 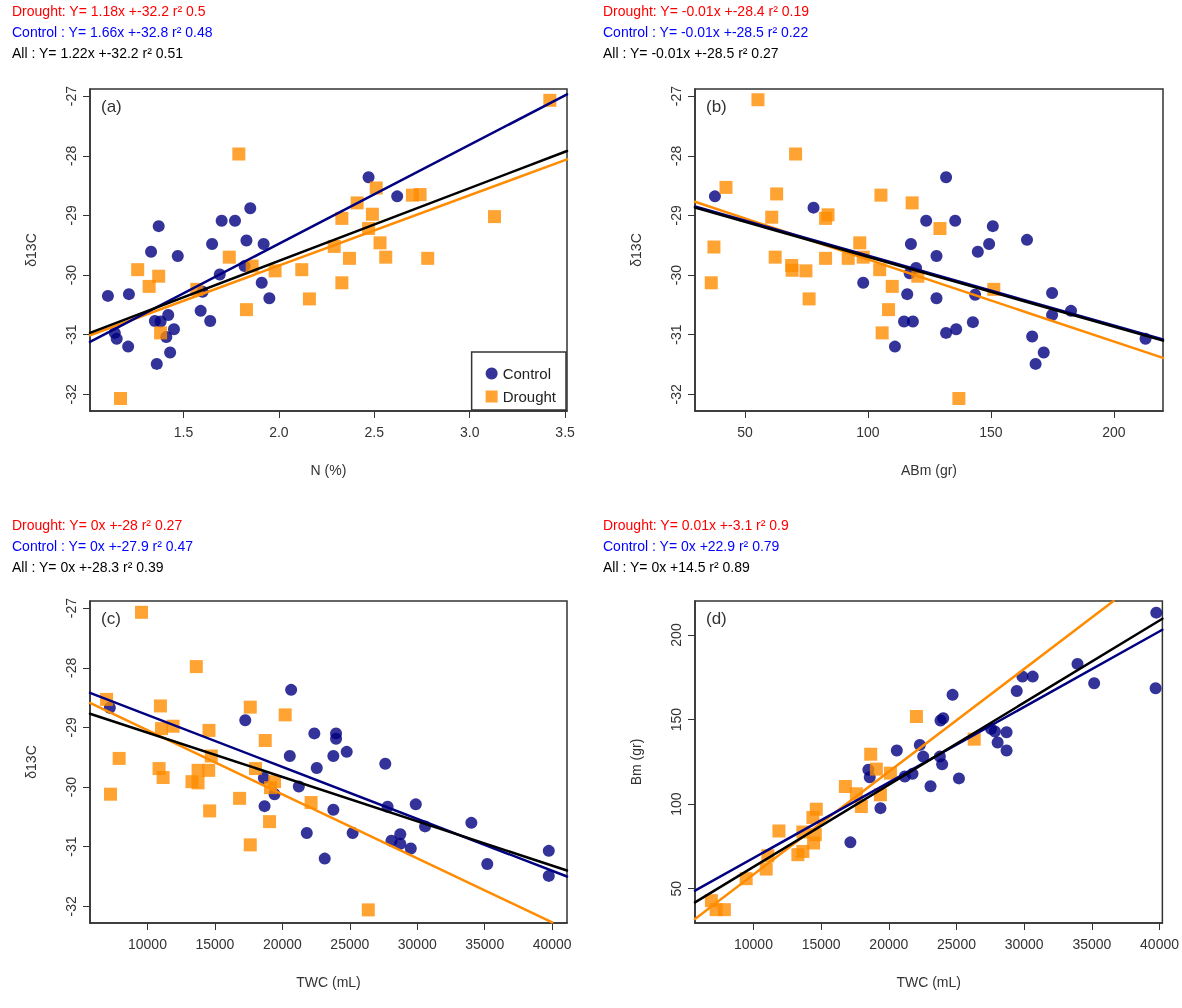 What do you see at coordinates (1114, 432) in the screenshot?
I see `x-tick-label: 200` at bounding box center [1114, 432].